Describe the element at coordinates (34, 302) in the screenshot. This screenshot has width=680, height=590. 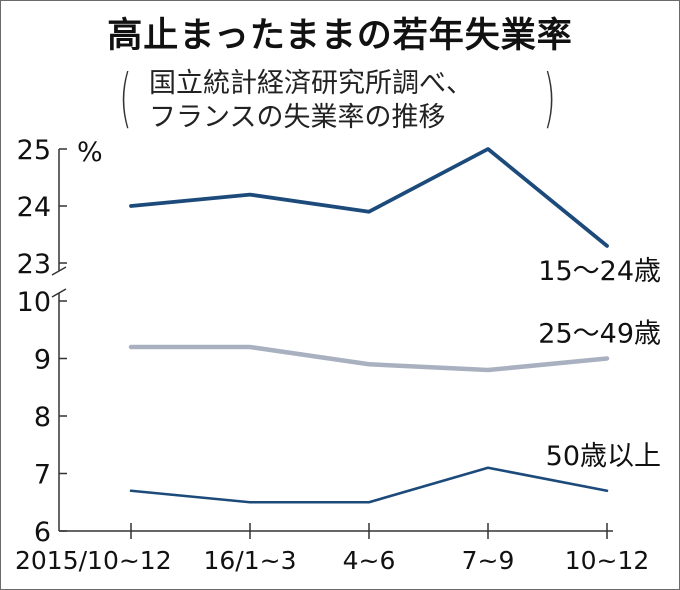
I see `y-tick-label: 10` at that location.